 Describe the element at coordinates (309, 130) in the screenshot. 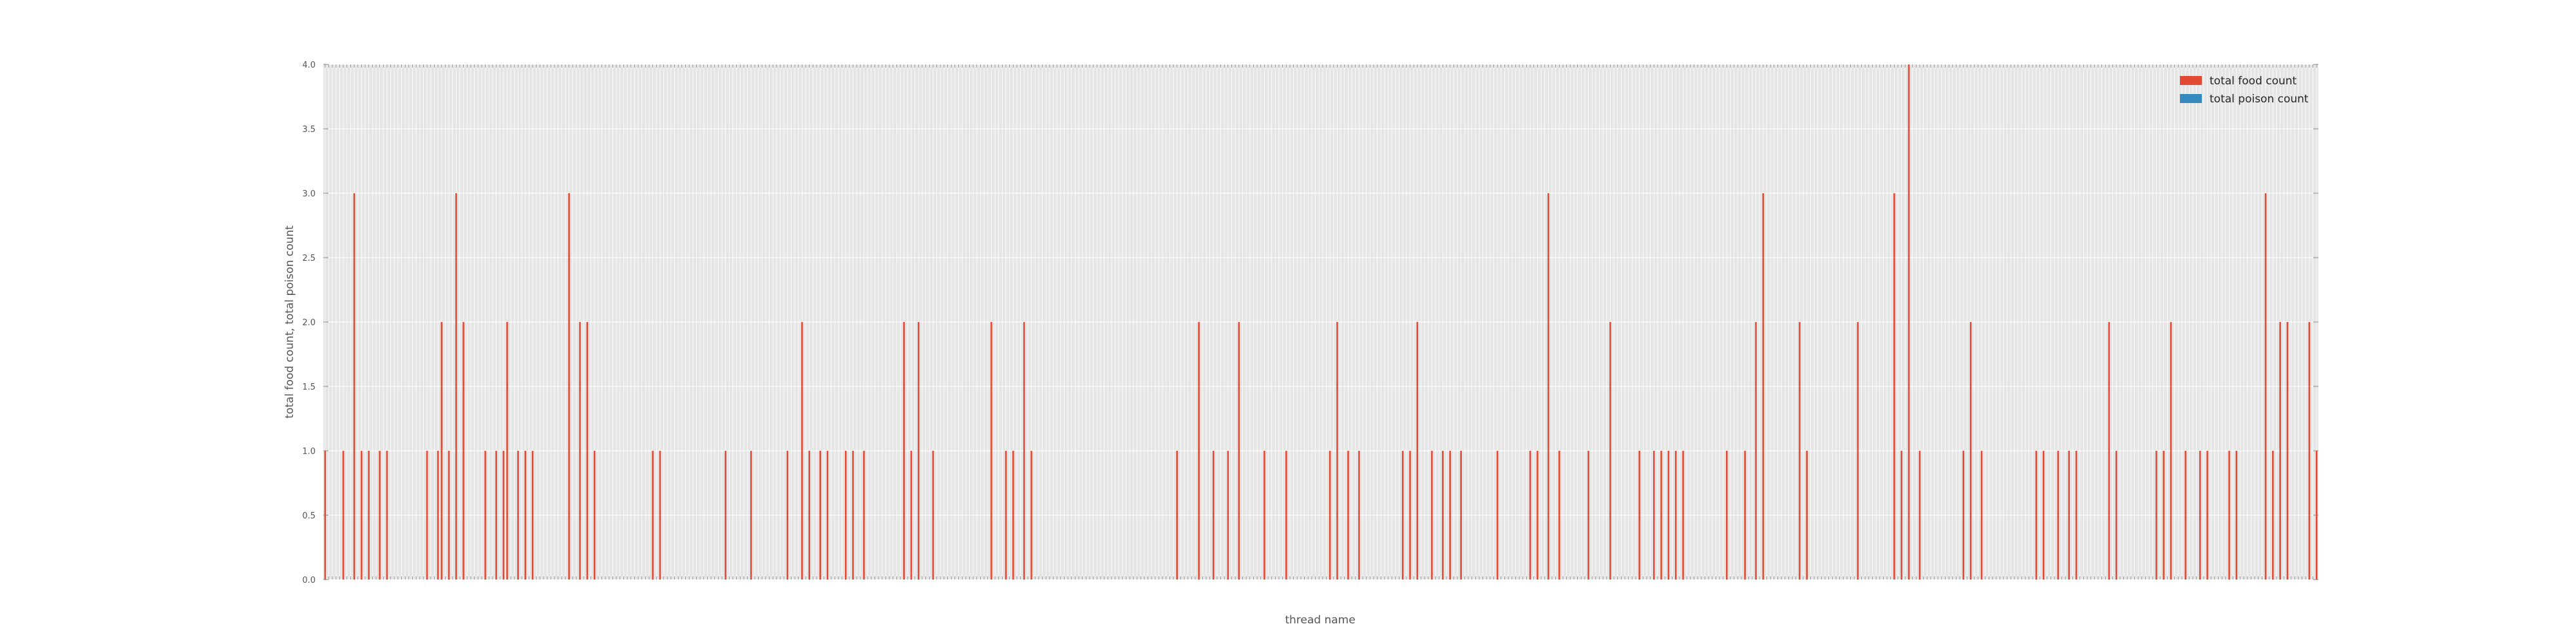

I see `y-tick-label: 3.5` at that location.